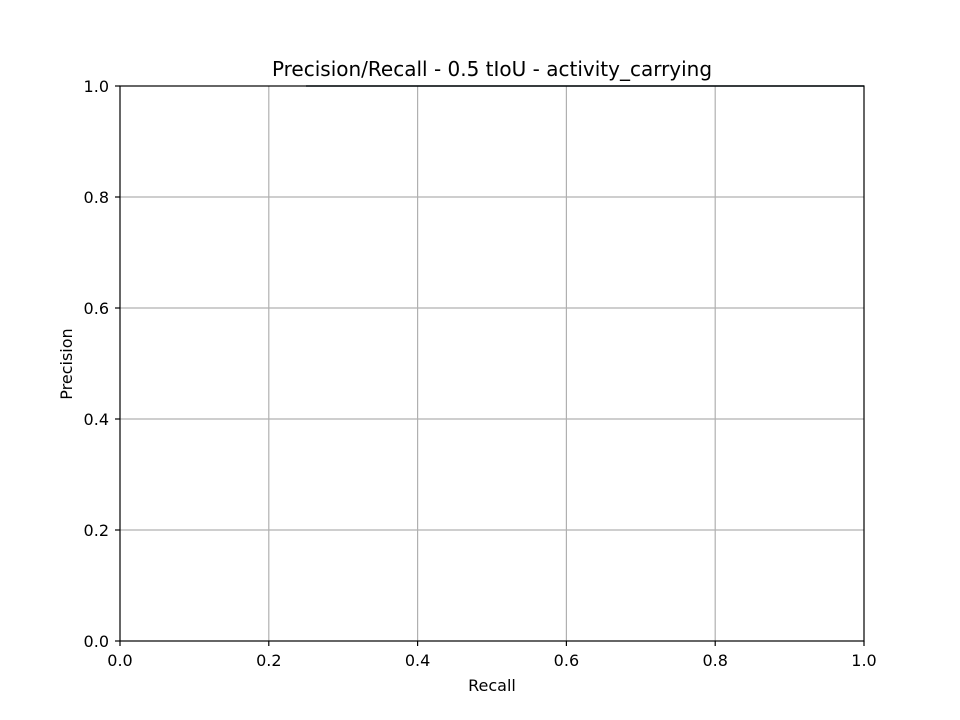  Describe the element at coordinates (96, 86) in the screenshot. I see `y-tick-label: 1.0` at that location.